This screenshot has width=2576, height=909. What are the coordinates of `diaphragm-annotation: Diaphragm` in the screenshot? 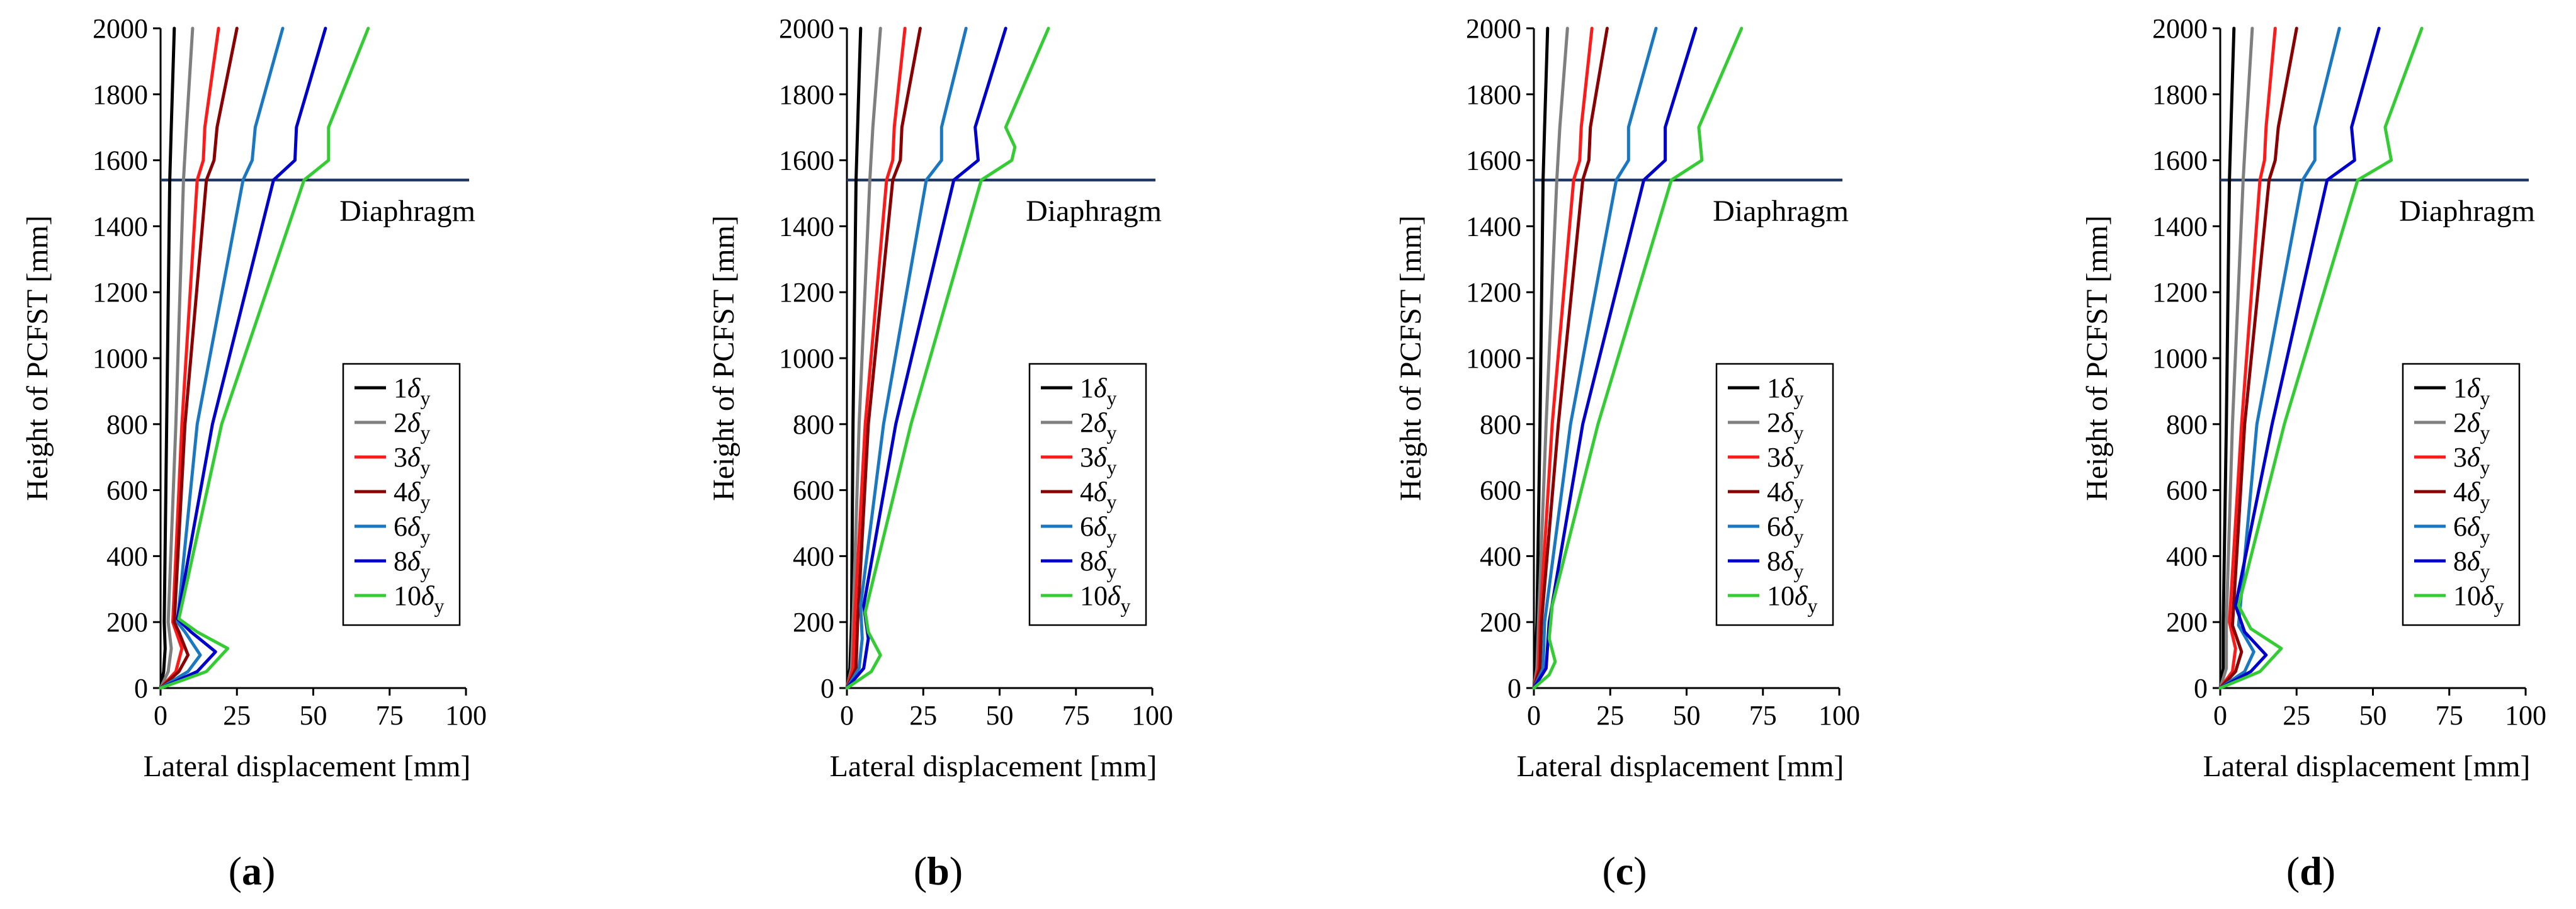 It's located at (1094, 212).